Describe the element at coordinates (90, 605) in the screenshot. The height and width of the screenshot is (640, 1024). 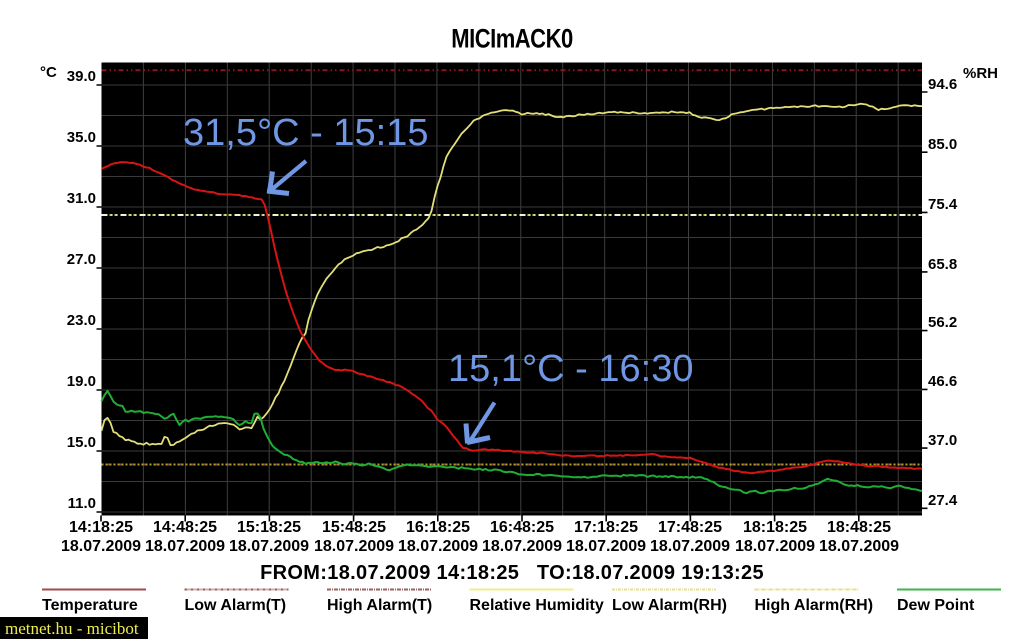
I see `svg-text: Temperature` at that location.